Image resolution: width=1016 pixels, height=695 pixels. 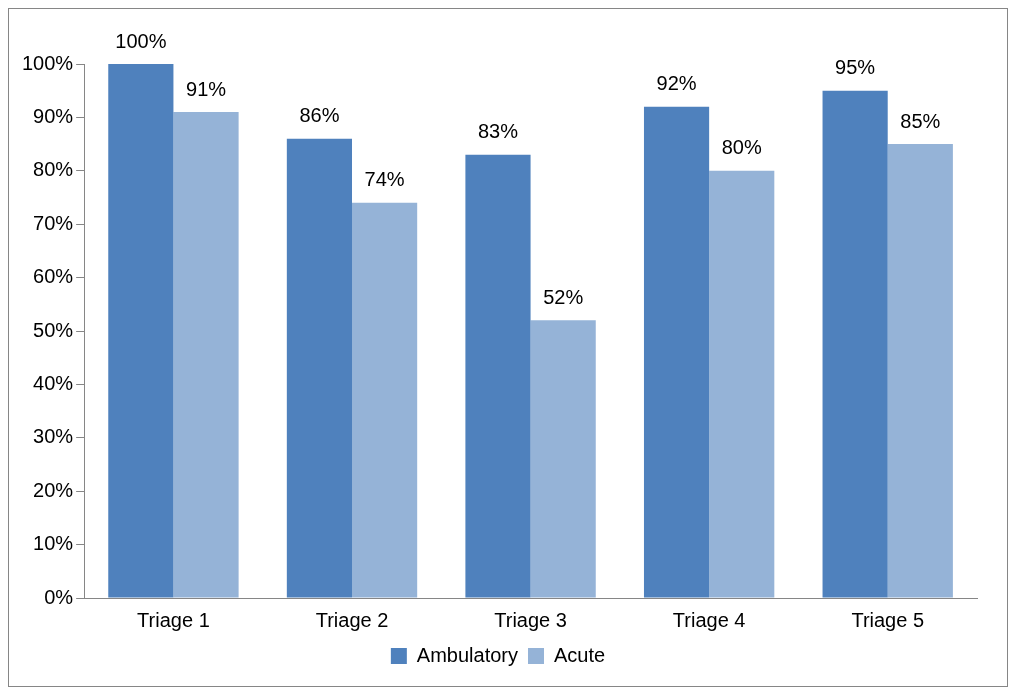 What do you see at coordinates (53, 276) in the screenshot?
I see `y-tick-label: 60%` at bounding box center [53, 276].